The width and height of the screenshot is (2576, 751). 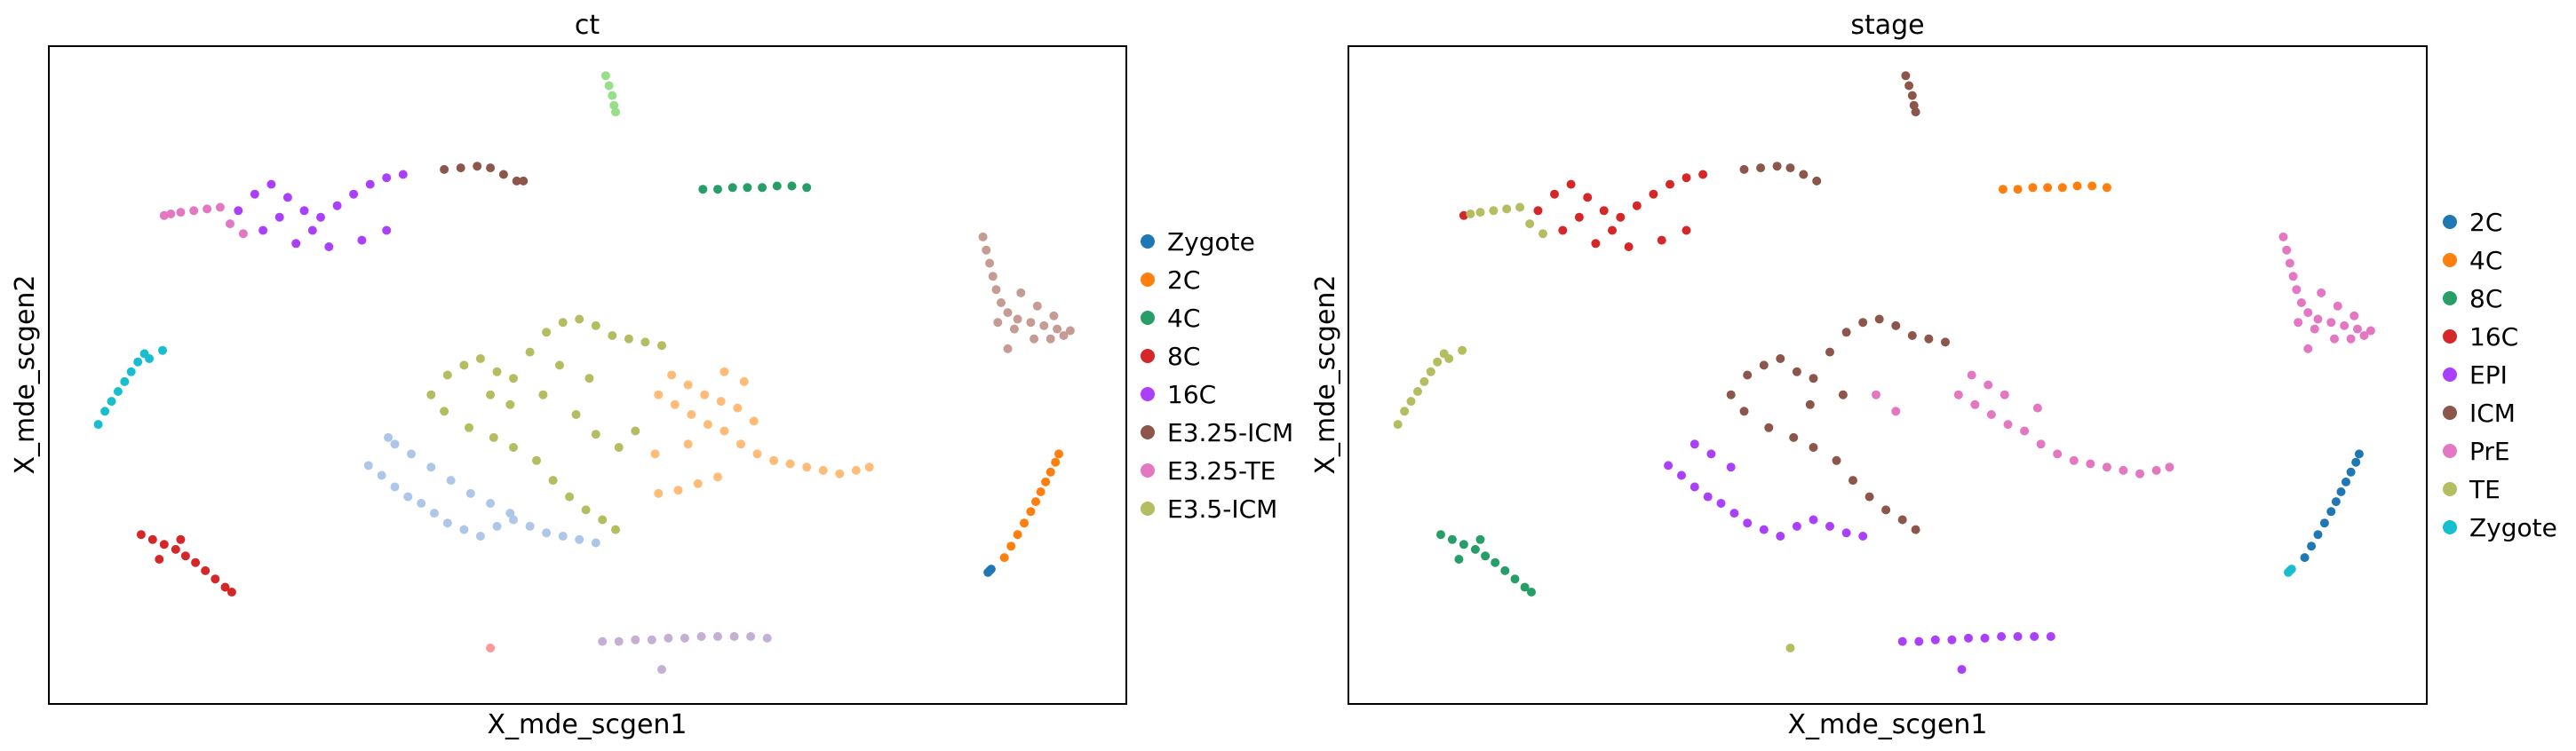 What do you see at coordinates (2493, 337) in the screenshot?
I see `legend-label: 16C` at bounding box center [2493, 337].